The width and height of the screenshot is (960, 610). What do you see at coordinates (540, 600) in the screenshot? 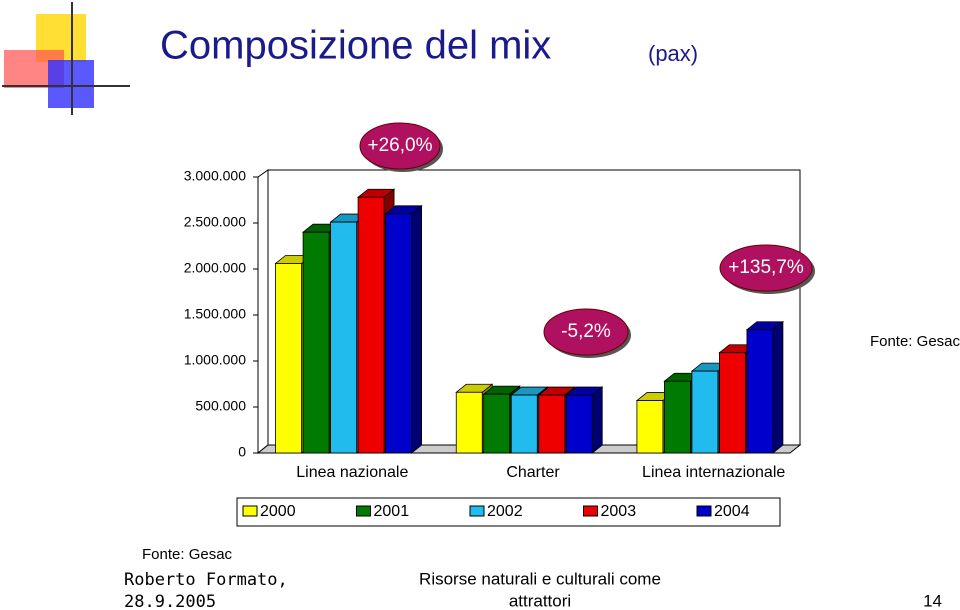
I see `footer-center: attrattori` at bounding box center [540, 600].